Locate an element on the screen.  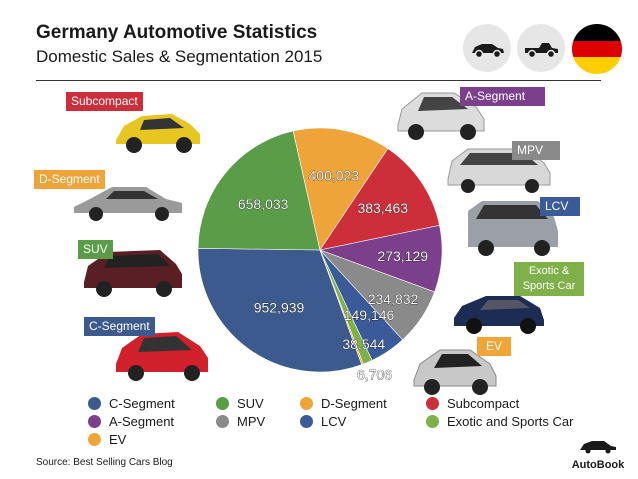
pie-slice-suv is located at coordinates (259, 190).